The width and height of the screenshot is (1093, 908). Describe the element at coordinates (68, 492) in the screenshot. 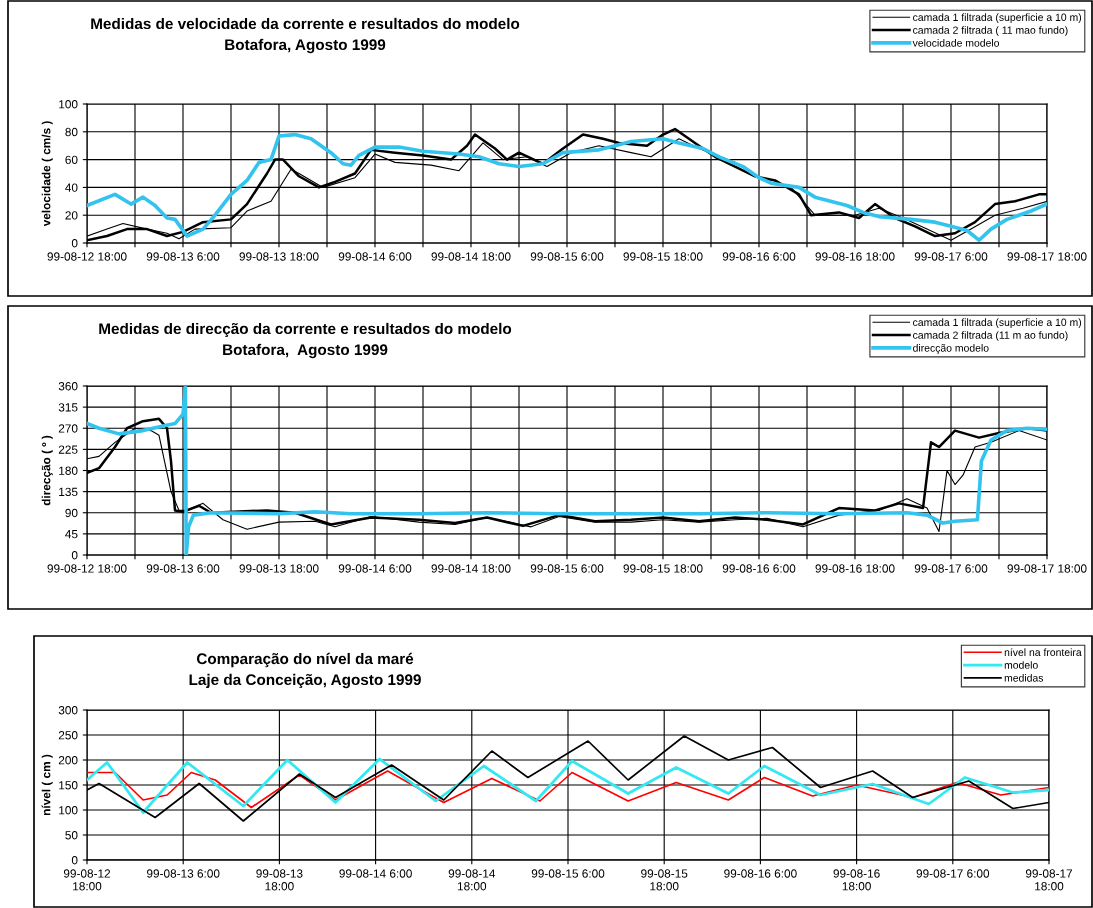

I see `y-tick-label: 135` at that location.